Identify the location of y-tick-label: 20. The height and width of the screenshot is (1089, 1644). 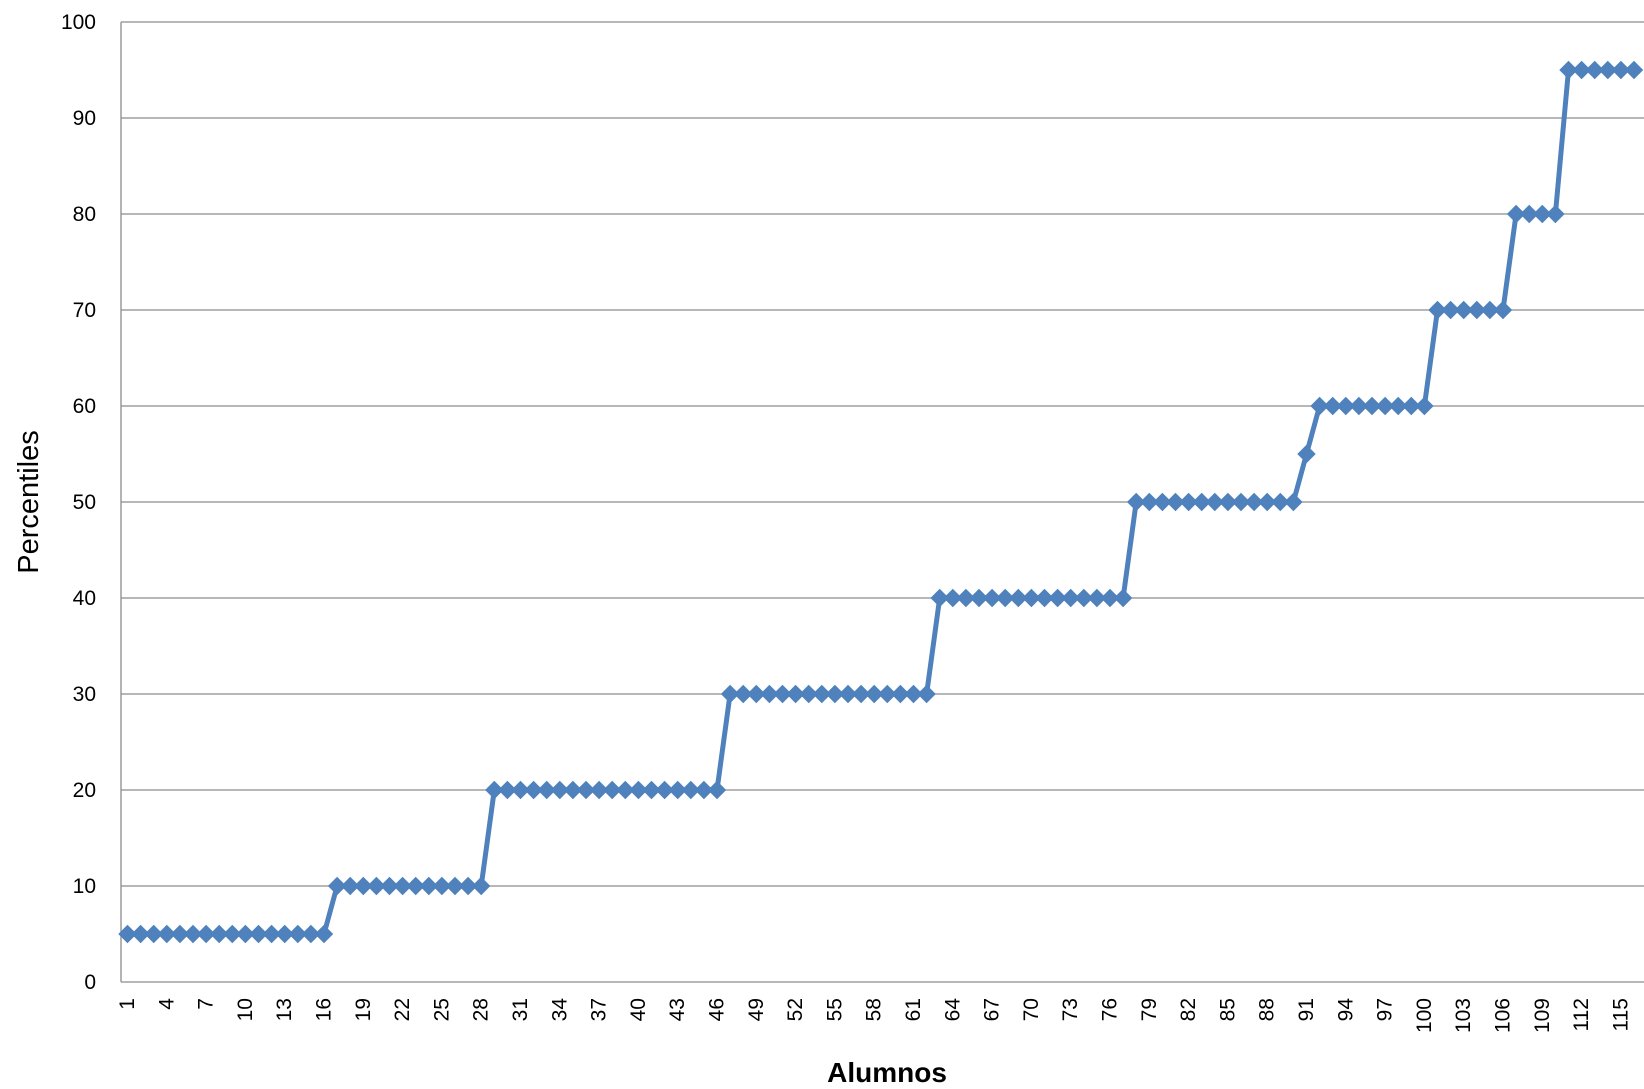
(84, 790).